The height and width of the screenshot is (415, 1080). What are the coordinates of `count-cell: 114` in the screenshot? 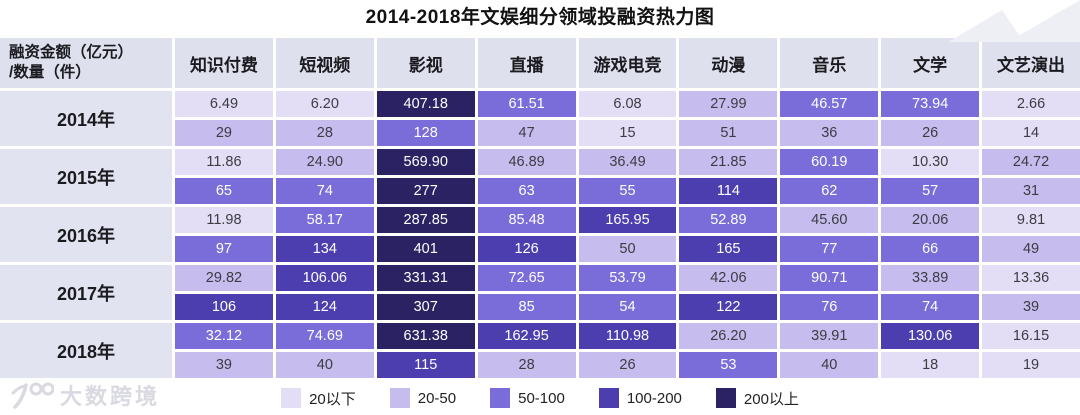 It's located at (728, 191).